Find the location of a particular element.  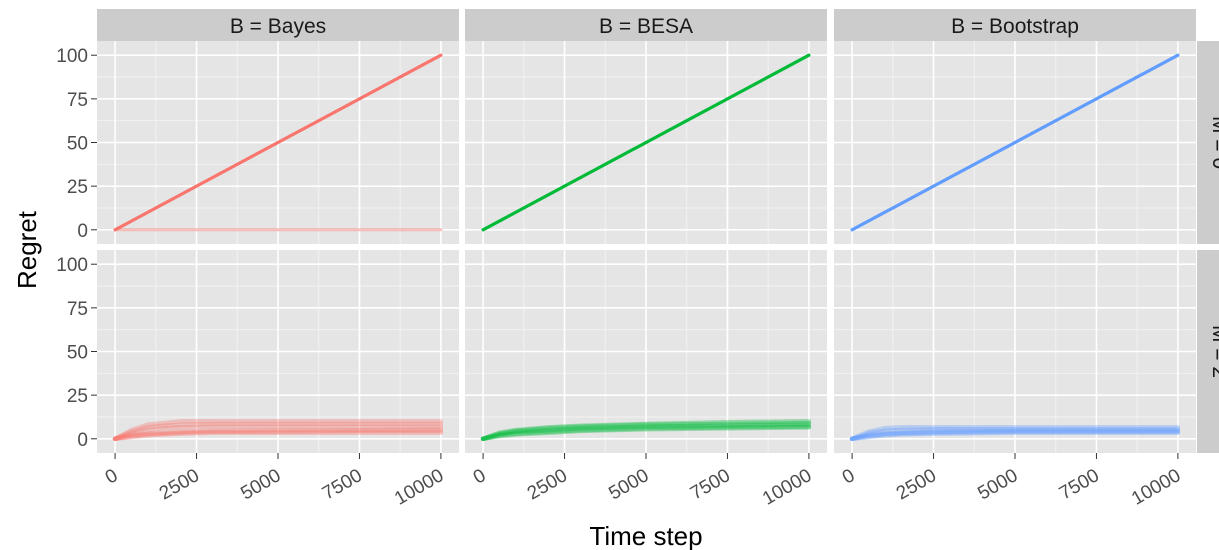

strip-b-bayes is located at coordinates (278, 25).